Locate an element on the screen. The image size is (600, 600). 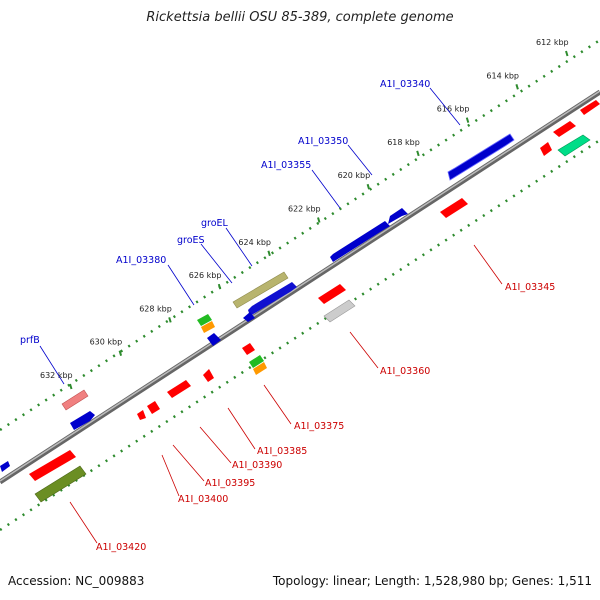
label-A1I-03420: A1I_03420 is located at coordinates (121, 547).